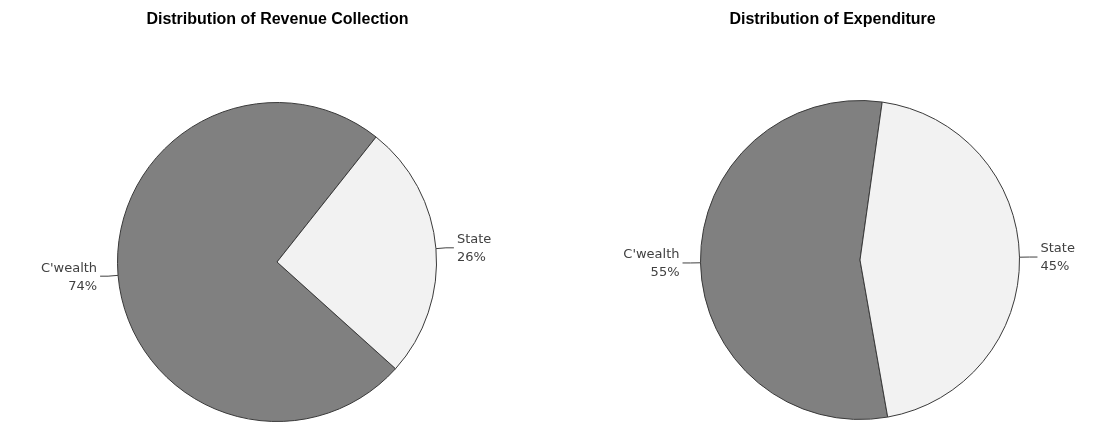 Image resolution: width=1110 pixels, height=423 pixels. I want to click on data-label: 74%, so click(83, 285).